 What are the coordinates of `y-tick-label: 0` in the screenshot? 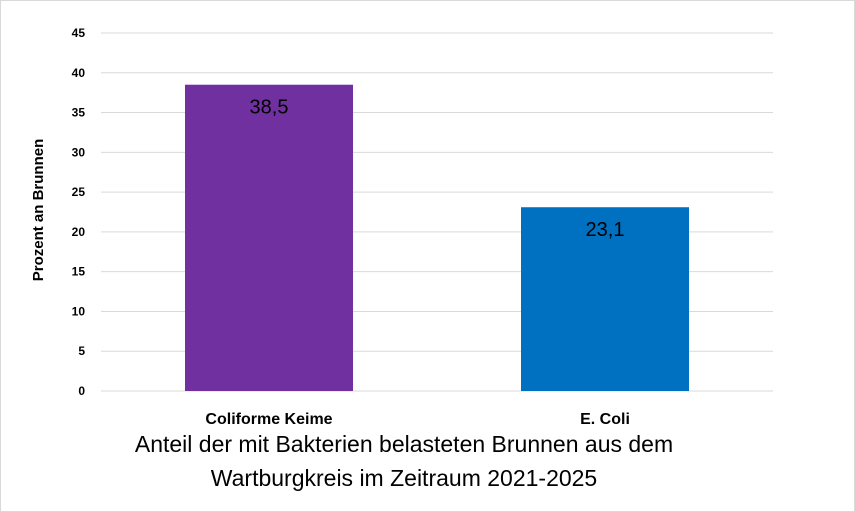 It's located at (81, 391).